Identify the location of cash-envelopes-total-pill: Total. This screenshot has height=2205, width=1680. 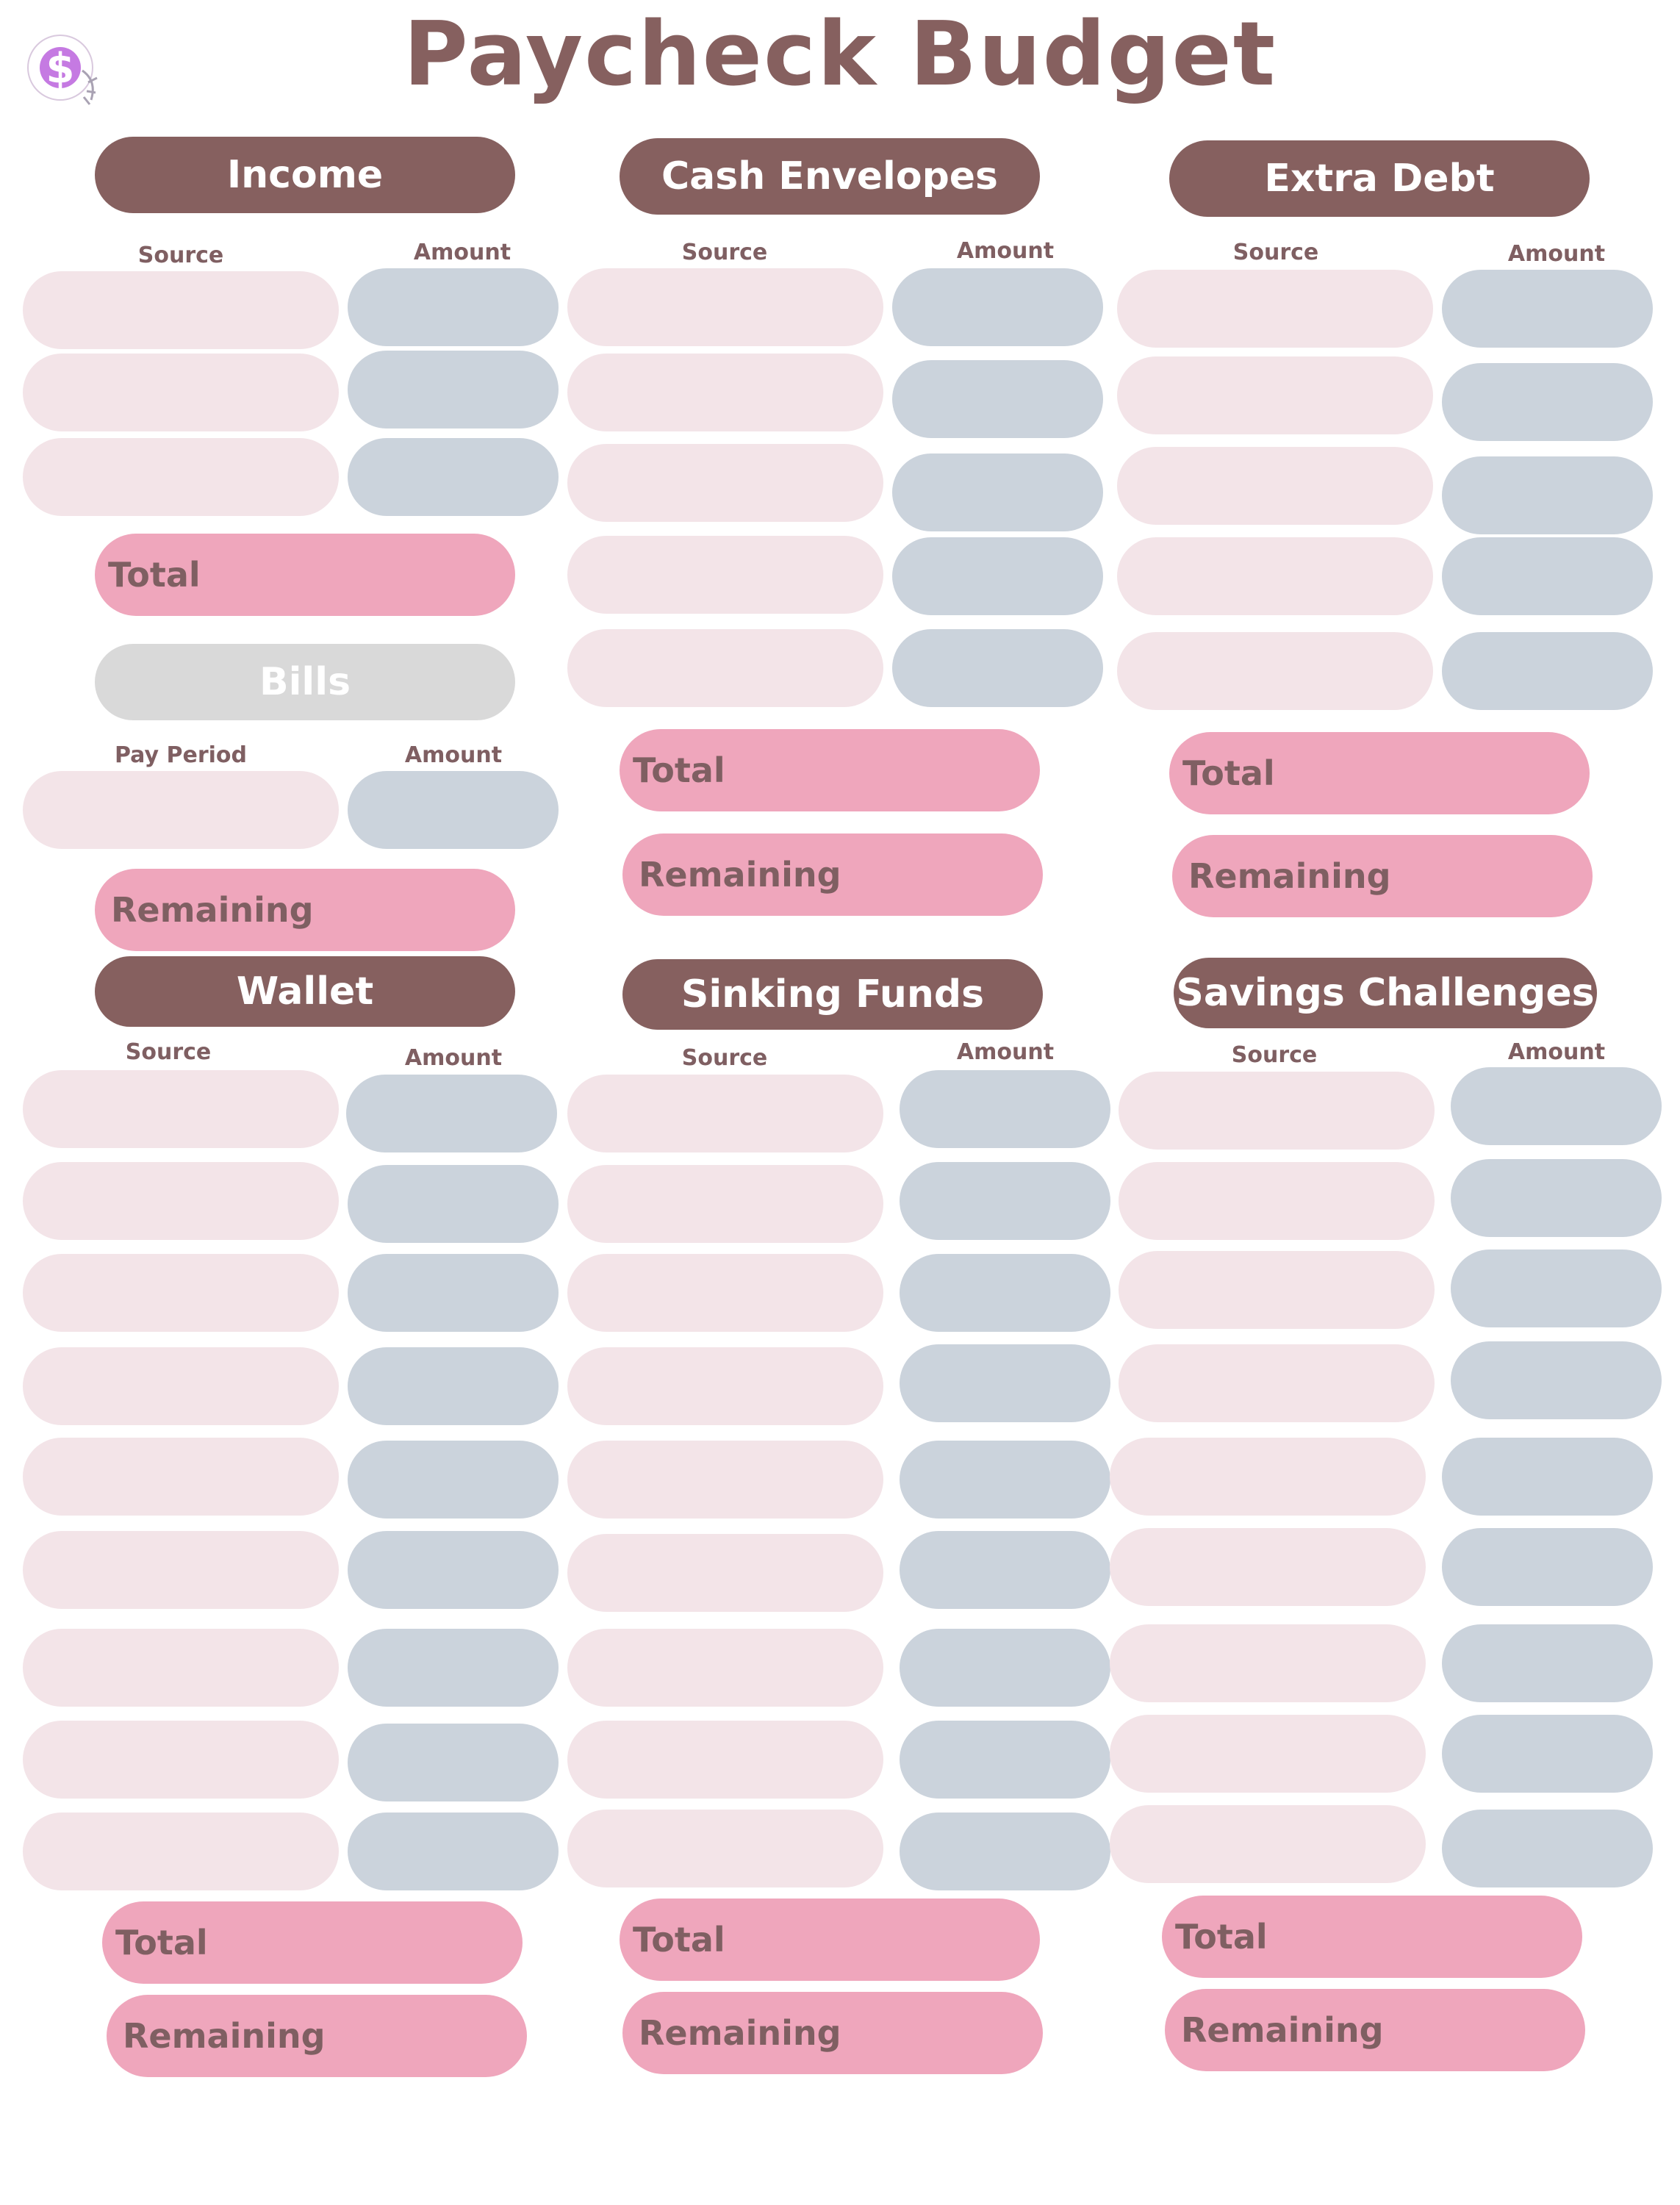
(830, 770).